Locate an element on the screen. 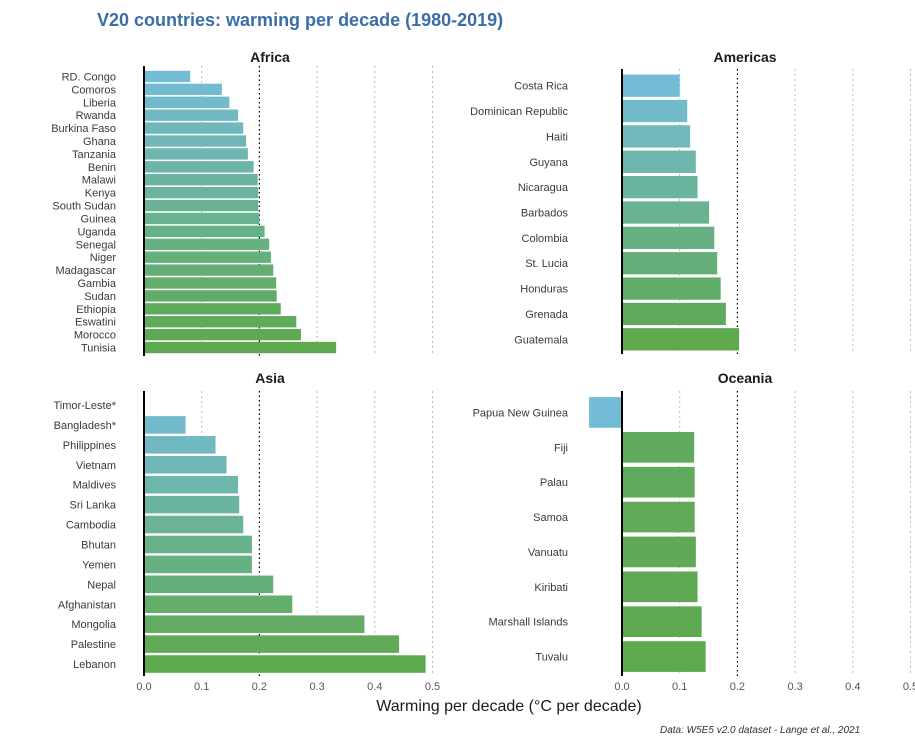 The width and height of the screenshot is (915, 736). category-label: Samoa is located at coordinates (551, 518).